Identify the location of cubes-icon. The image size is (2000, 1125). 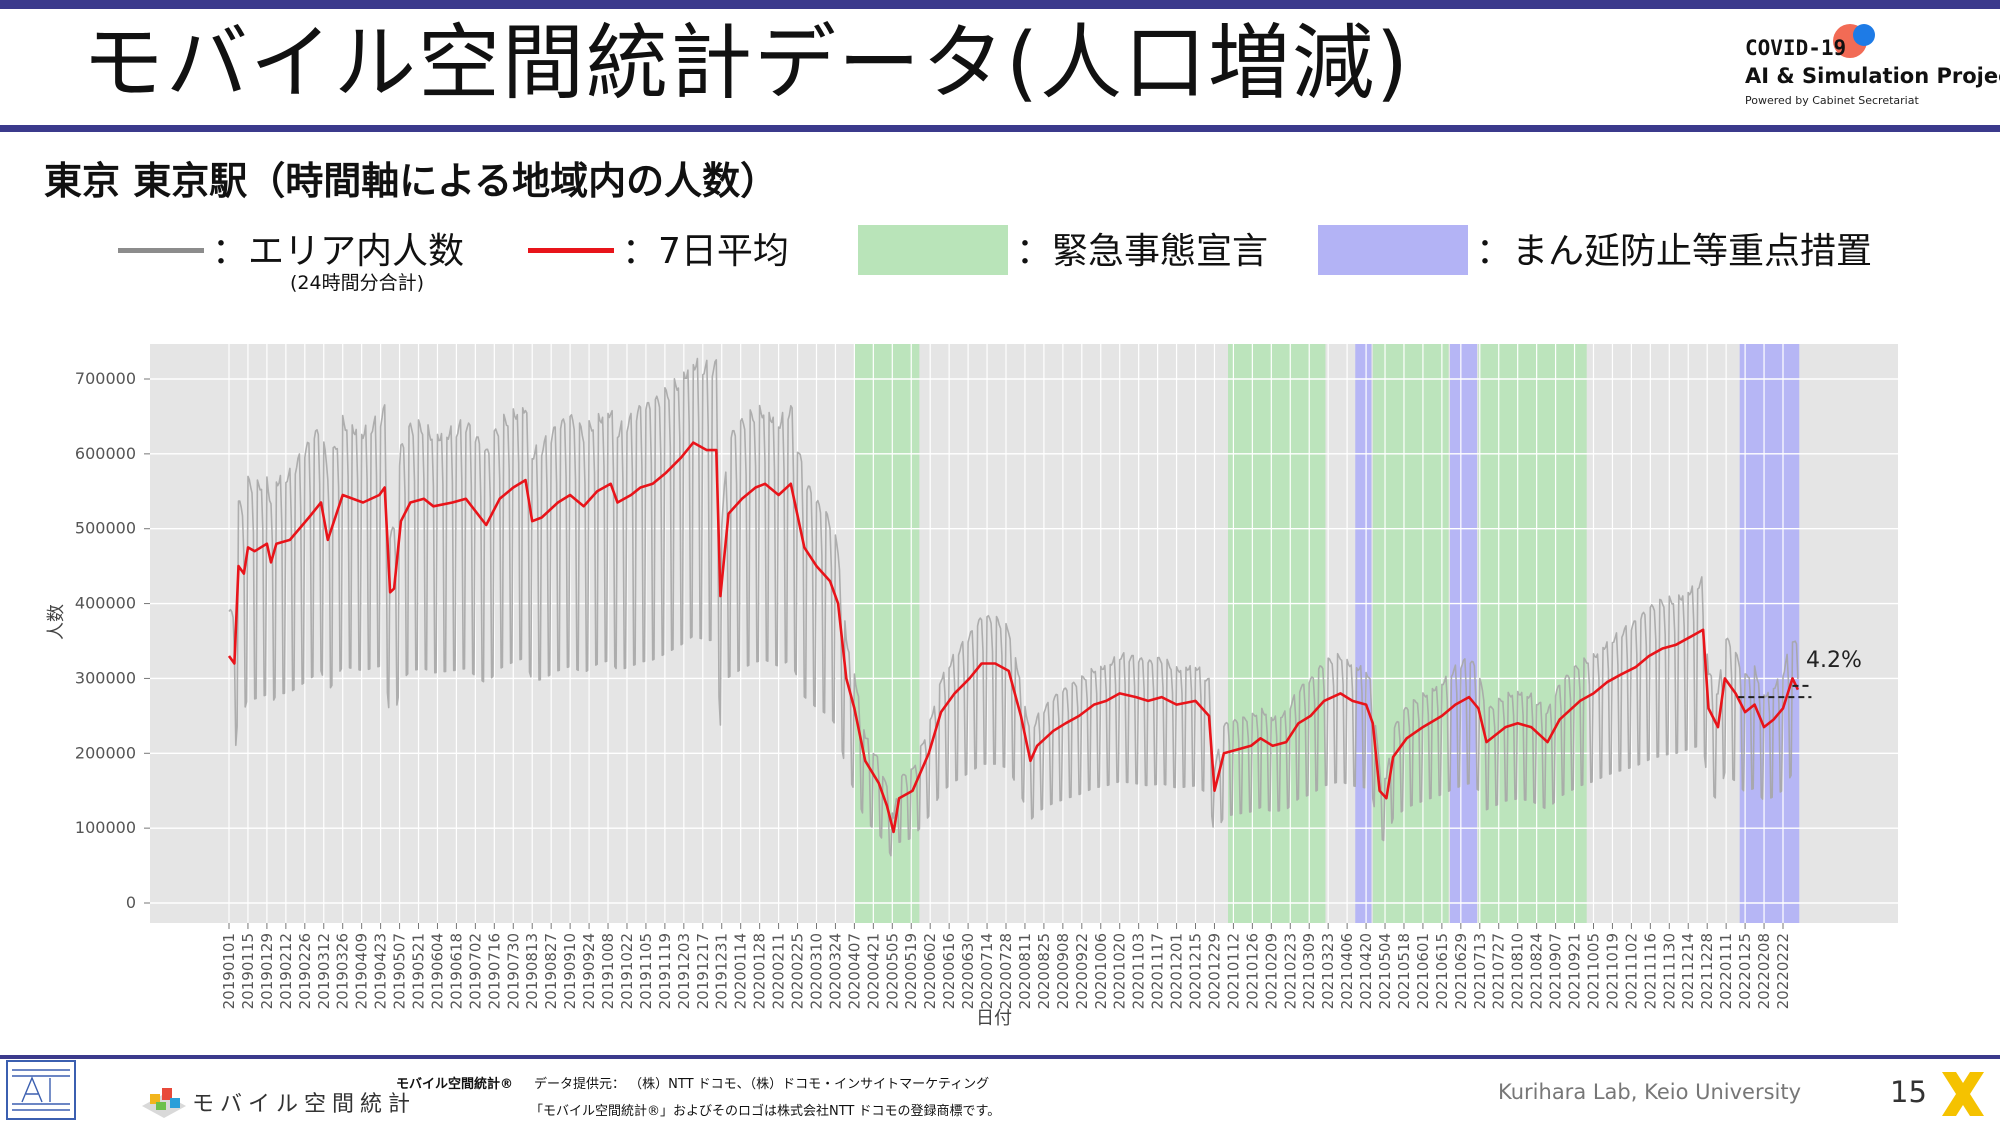
(164, 1103).